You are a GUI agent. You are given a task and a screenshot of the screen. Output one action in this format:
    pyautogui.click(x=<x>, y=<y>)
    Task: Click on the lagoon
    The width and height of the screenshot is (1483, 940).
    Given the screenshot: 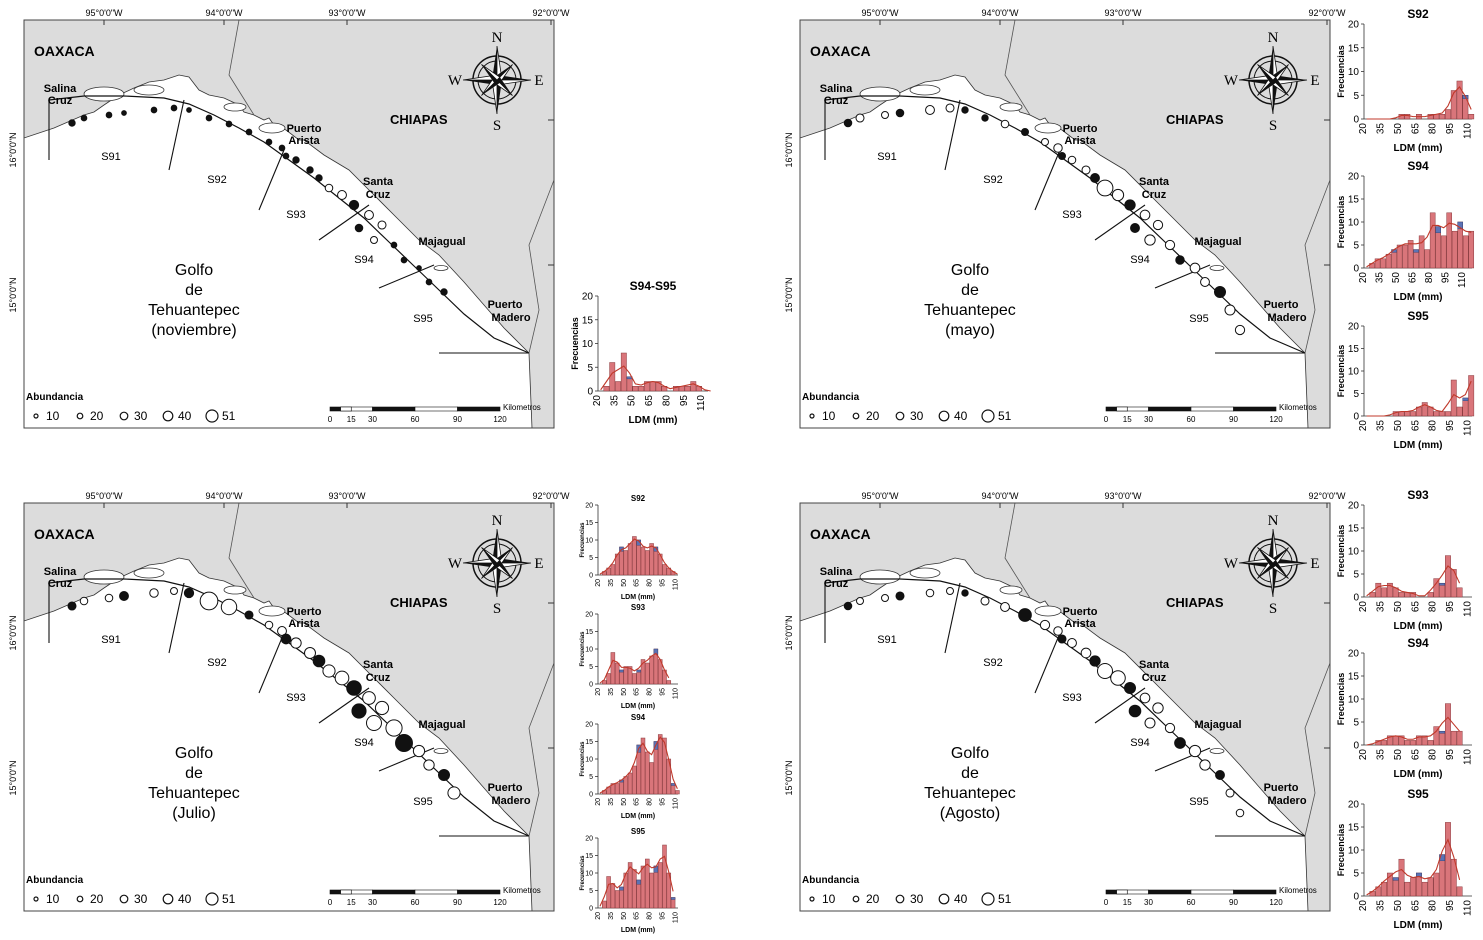 What is the action you would take?
    pyautogui.click(x=1217, y=268)
    